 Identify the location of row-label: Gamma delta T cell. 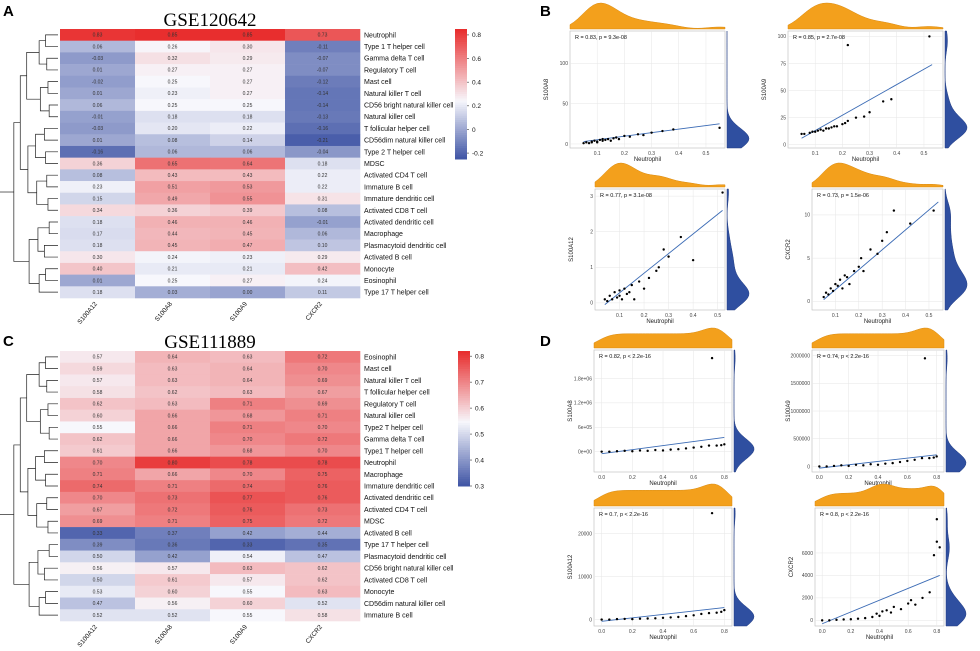
(394, 59).